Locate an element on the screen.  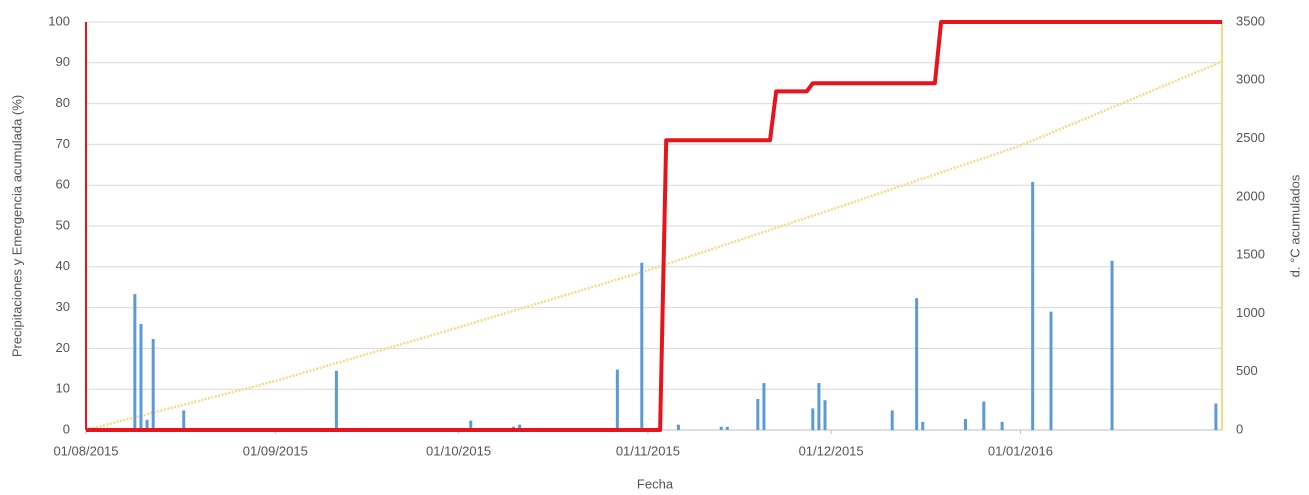
y-tick-label: 10 is located at coordinates (63, 388).